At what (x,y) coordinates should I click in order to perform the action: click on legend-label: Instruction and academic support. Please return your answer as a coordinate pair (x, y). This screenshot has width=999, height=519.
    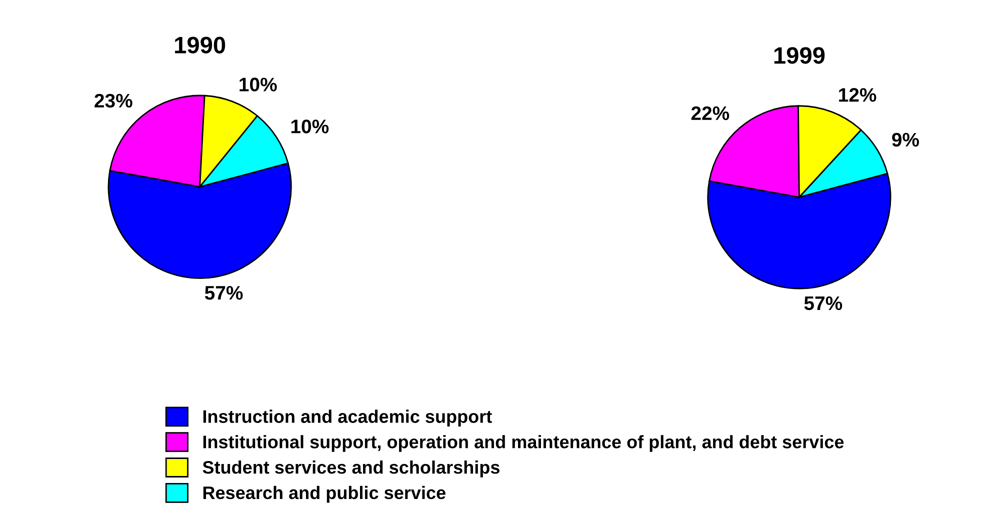
    Looking at the image, I should click on (347, 418).